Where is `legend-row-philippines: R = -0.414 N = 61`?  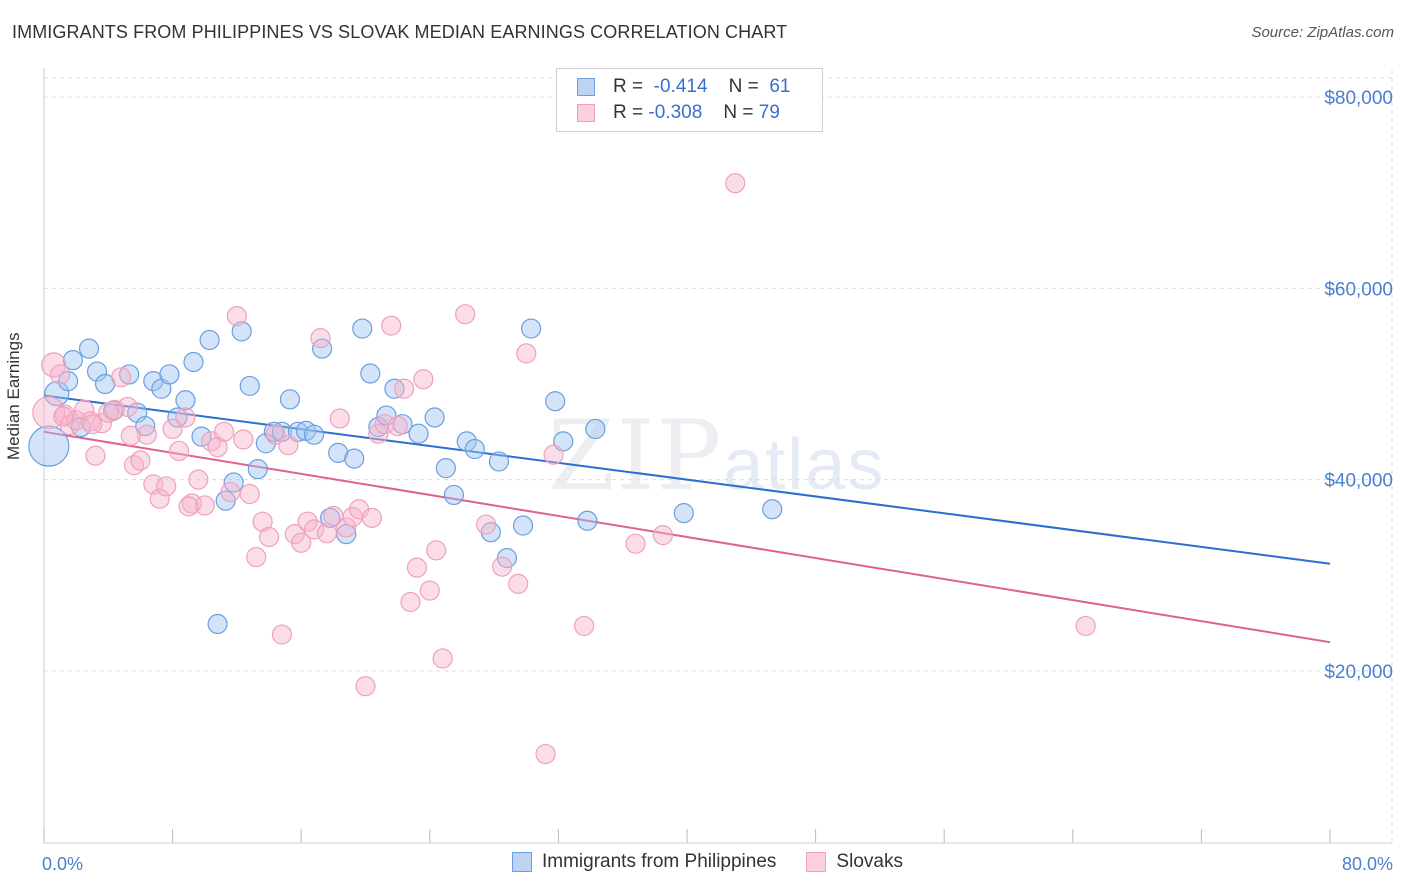
legend-row-philippines: R = -0.414 N = 61 is located at coordinates (683, 87).